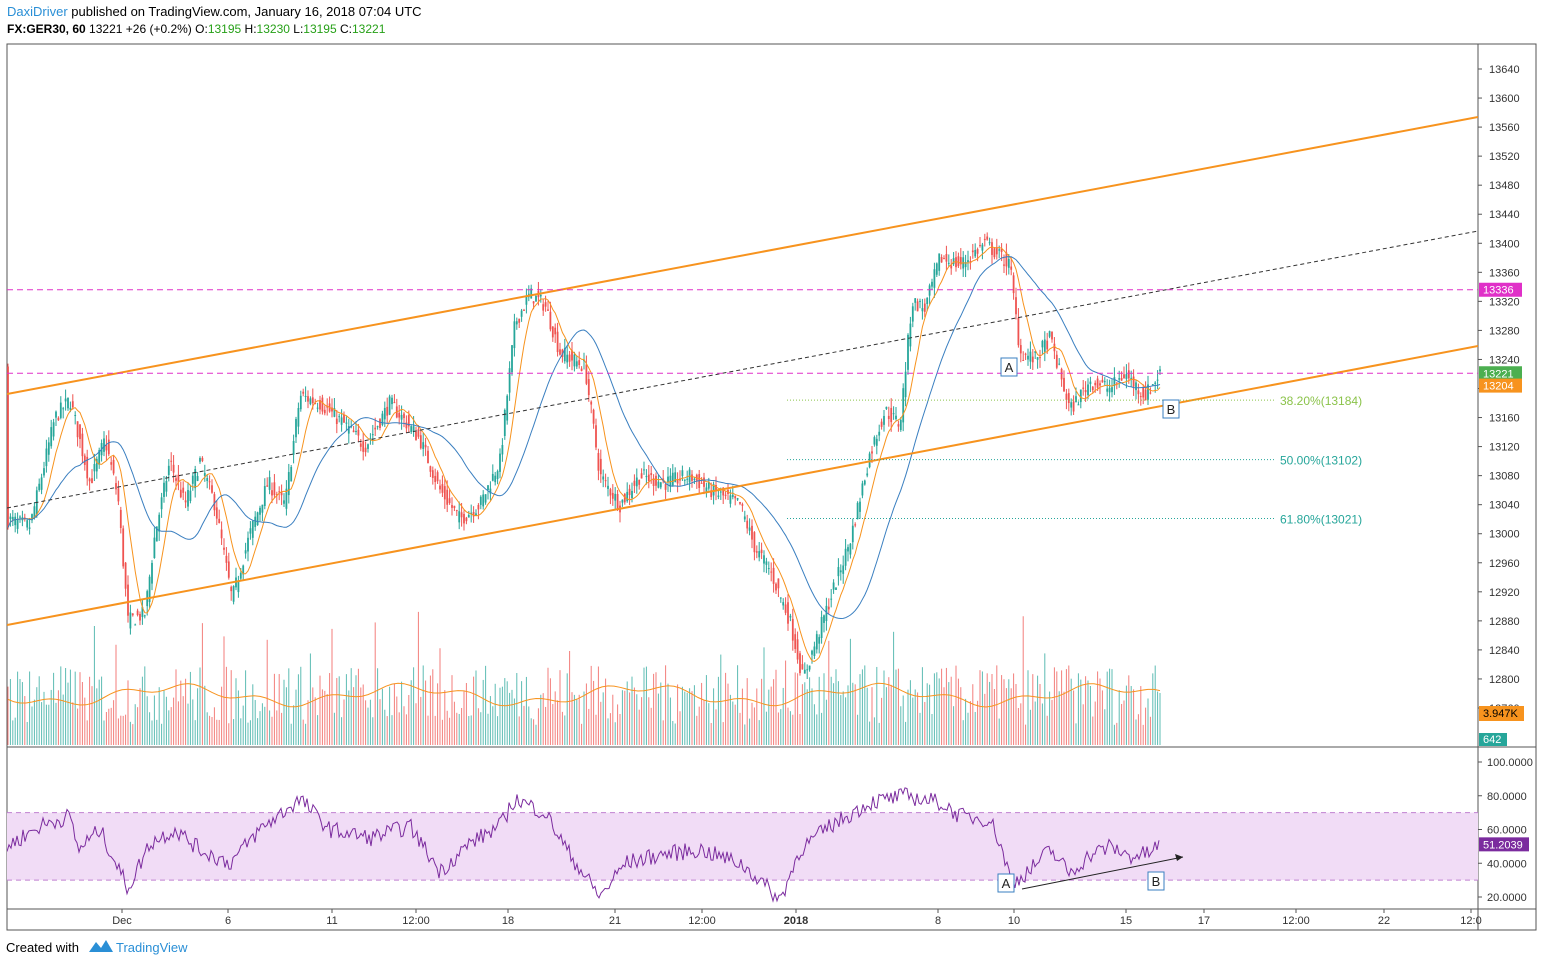  What do you see at coordinates (1507, 831) in the screenshot?
I see `rsi-tick-label: 60.0000` at bounding box center [1507, 831].